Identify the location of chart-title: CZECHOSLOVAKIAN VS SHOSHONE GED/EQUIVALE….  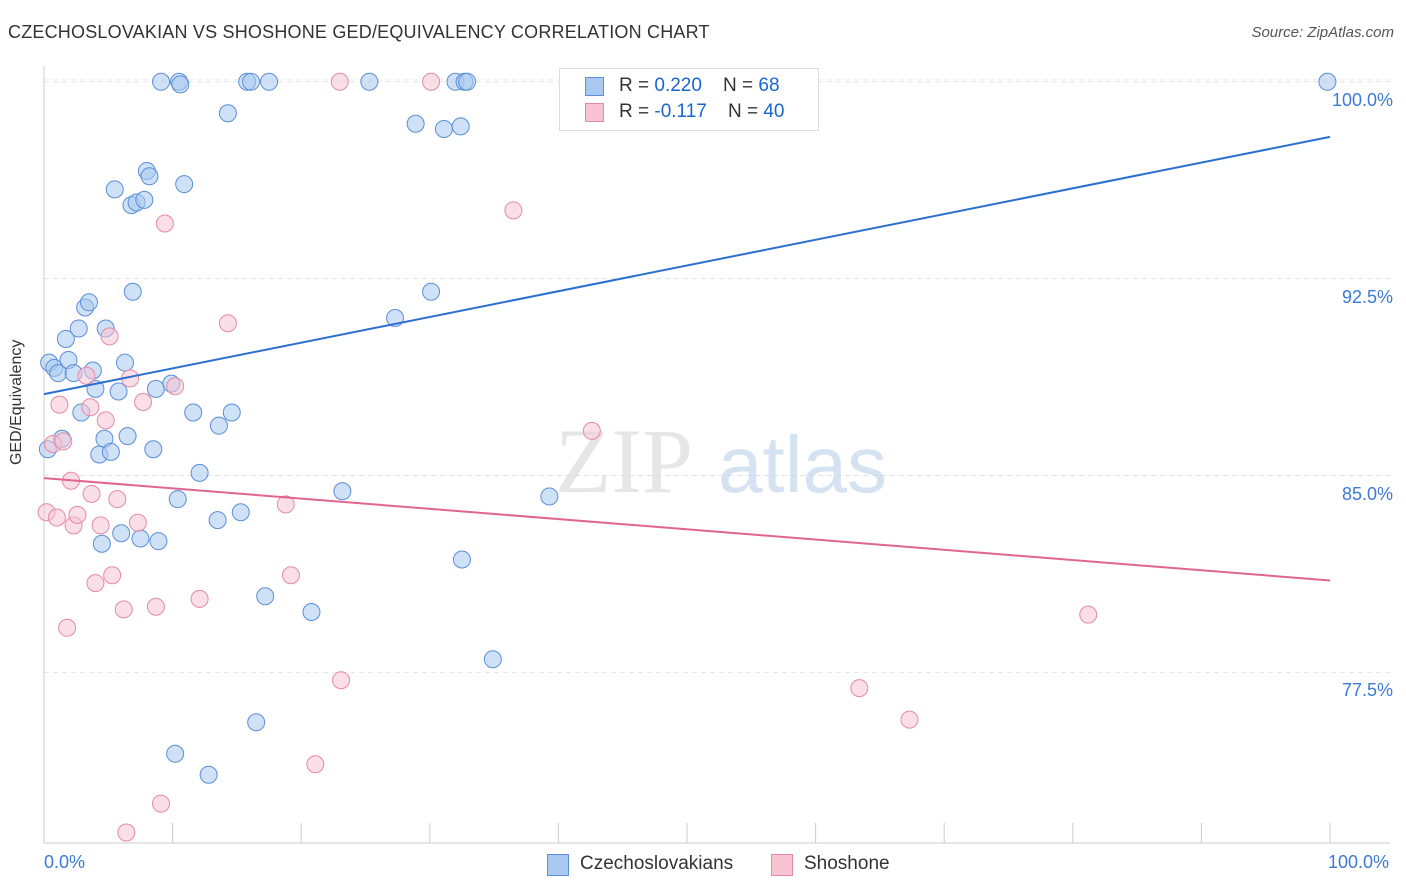
(359, 32).